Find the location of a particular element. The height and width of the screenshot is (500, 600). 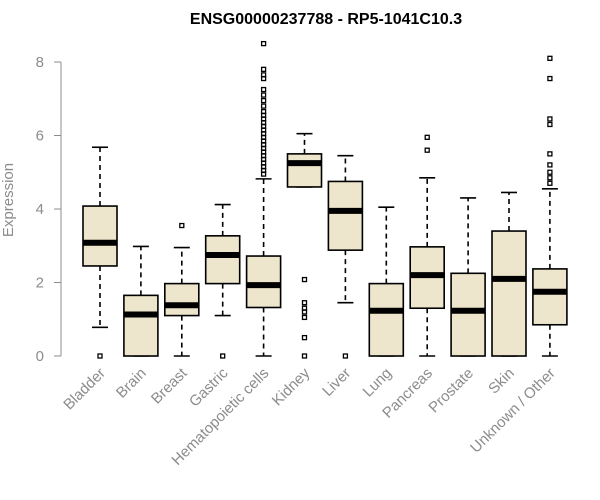

box-gastric is located at coordinates (222, 281).